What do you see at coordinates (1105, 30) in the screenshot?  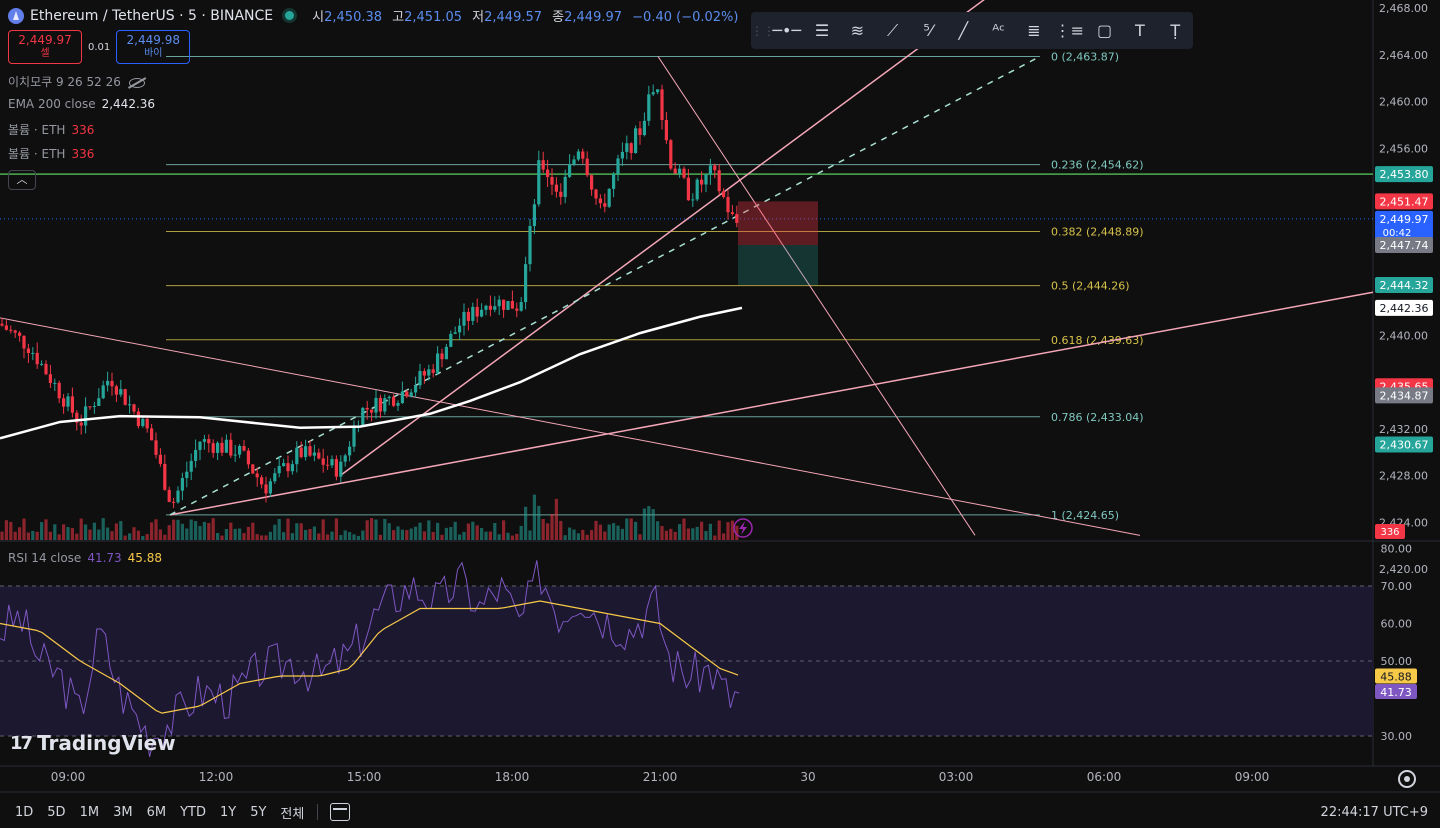 I see `rectangle-icon: ▢` at bounding box center [1105, 30].